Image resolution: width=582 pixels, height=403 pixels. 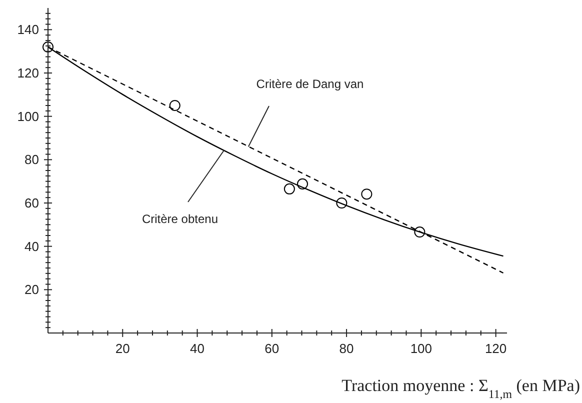 I want to click on x-tick-label: 120, so click(x=495, y=348).